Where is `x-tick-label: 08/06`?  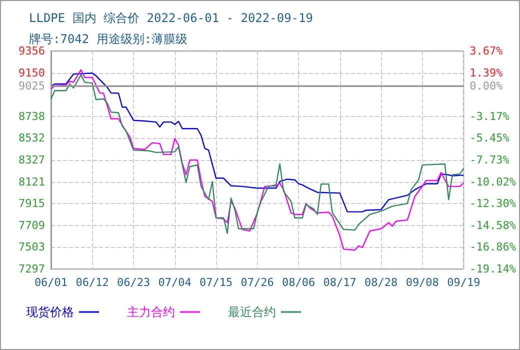 x-tick-label: 08/06 is located at coordinates (299, 282).